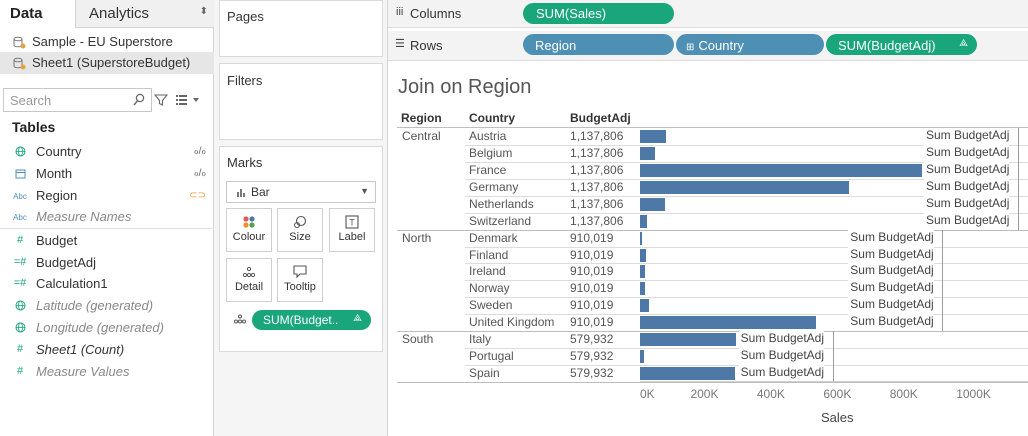  Describe the element at coordinates (249, 280) in the screenshot. I see `detail-button: Detail` at that location.